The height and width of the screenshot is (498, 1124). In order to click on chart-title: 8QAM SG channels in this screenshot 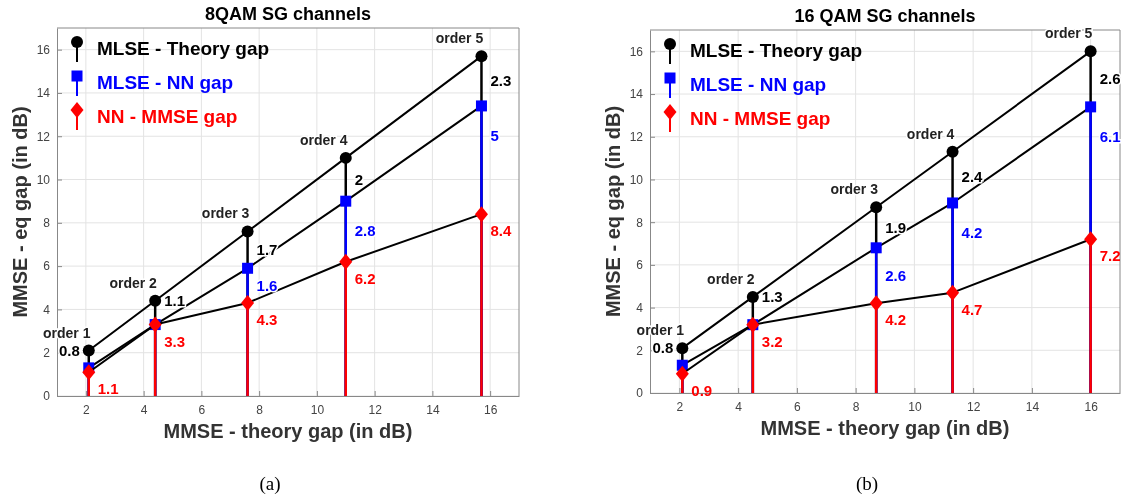, I will do `click(288, 14)`.